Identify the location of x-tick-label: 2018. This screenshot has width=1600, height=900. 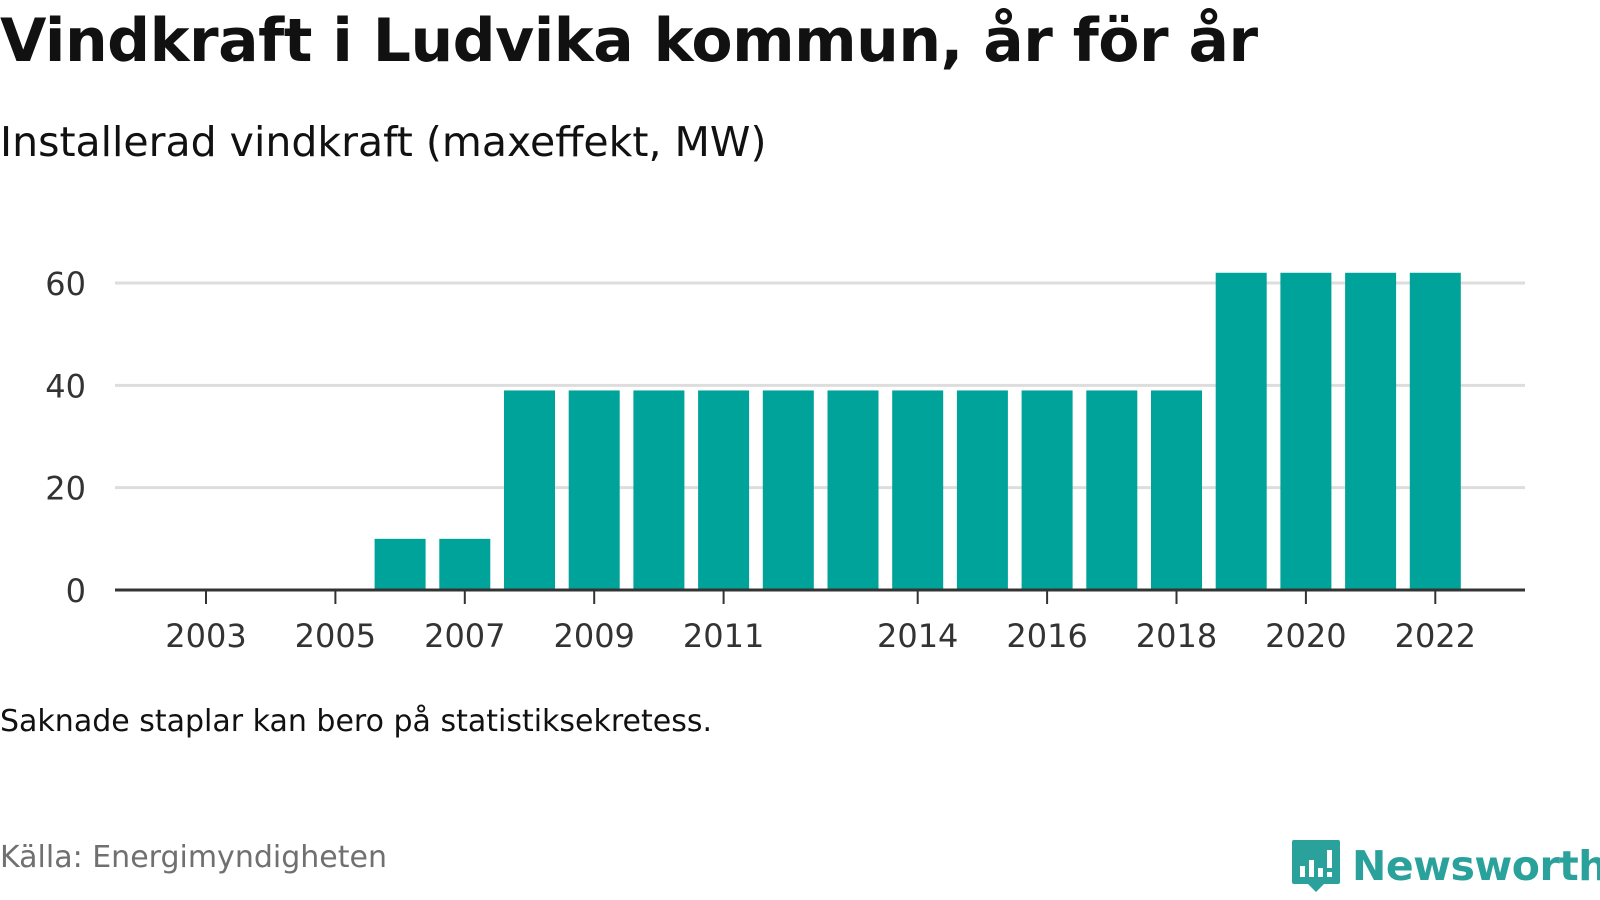
(1176, 636).